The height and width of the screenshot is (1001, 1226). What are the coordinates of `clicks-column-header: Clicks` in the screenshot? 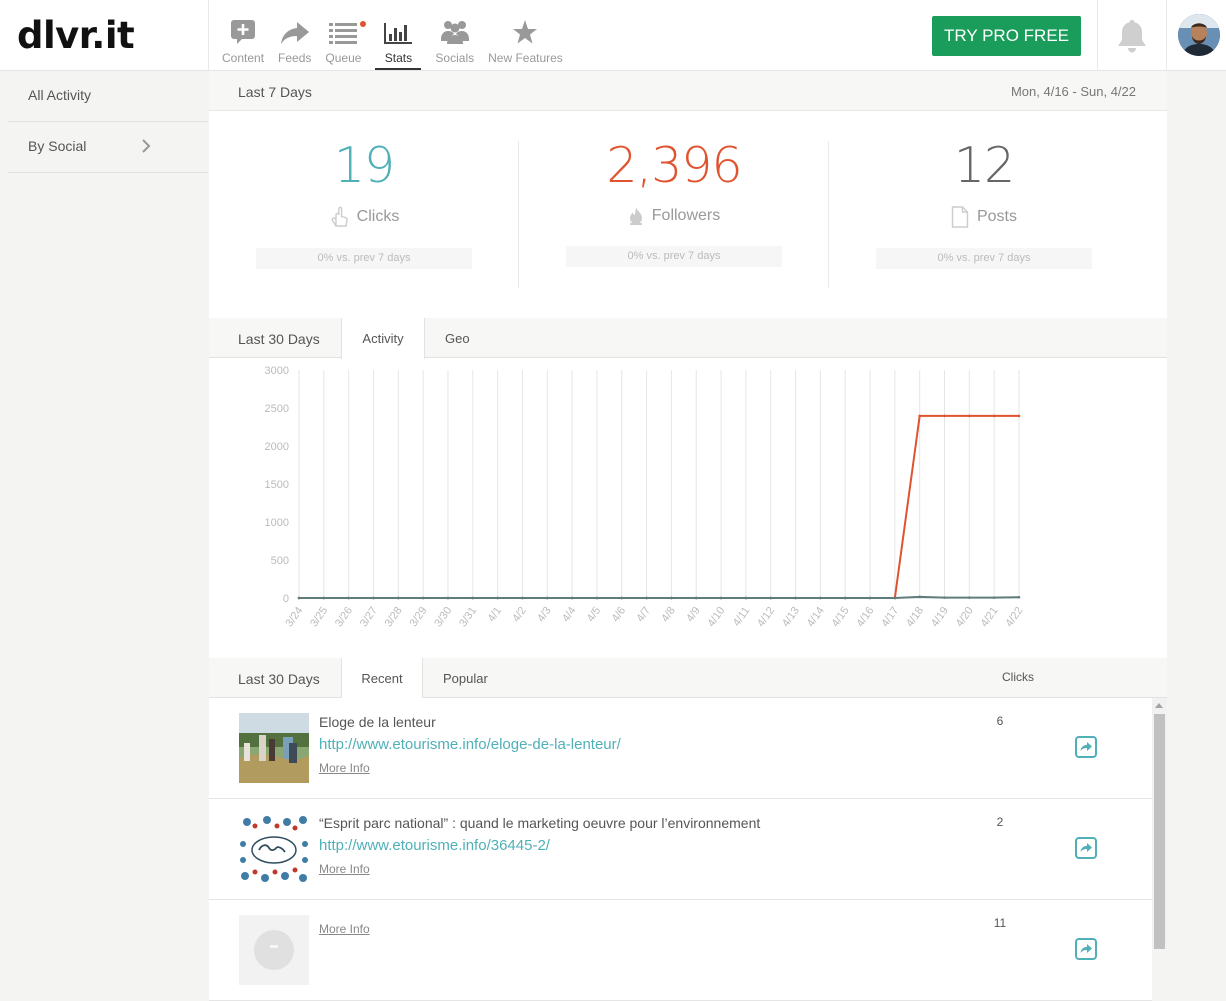 It's located at (1018, 677).